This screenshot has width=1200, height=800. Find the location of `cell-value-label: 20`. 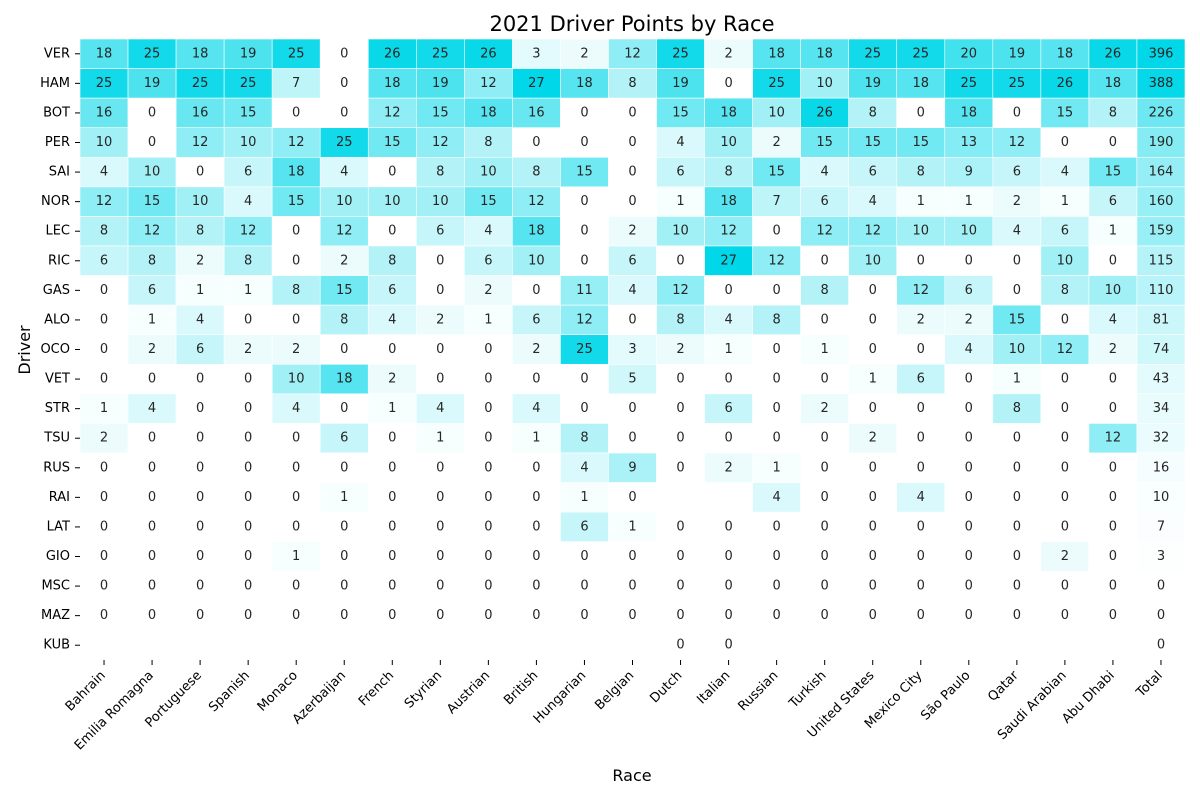

cell-value-label: 20 is located at coordinates (969, 53).